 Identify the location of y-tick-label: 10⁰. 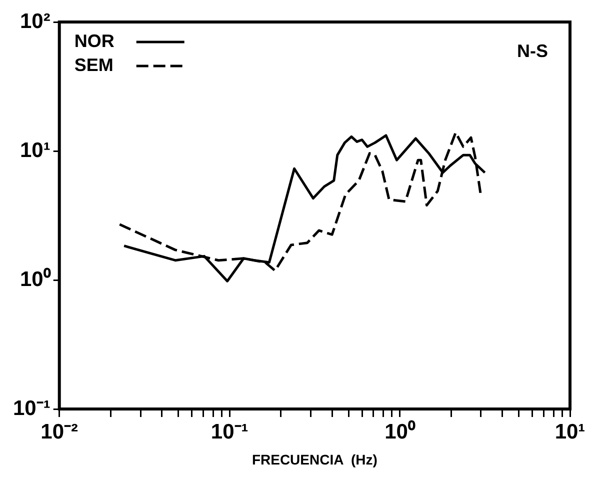
(36, 278).